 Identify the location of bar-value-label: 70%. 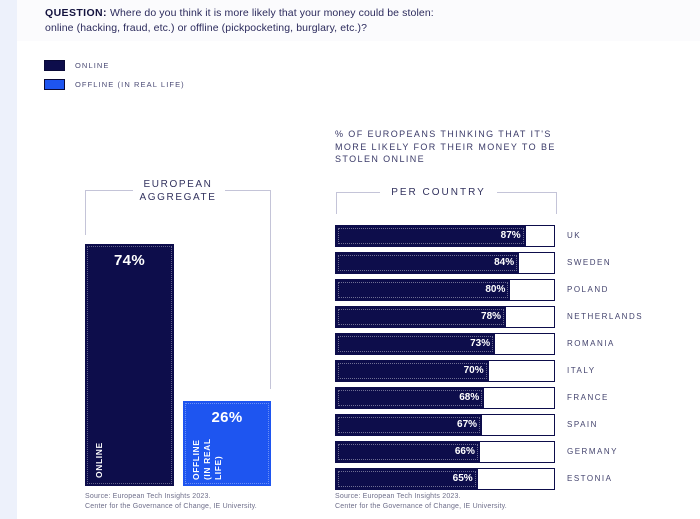
(473, 370).